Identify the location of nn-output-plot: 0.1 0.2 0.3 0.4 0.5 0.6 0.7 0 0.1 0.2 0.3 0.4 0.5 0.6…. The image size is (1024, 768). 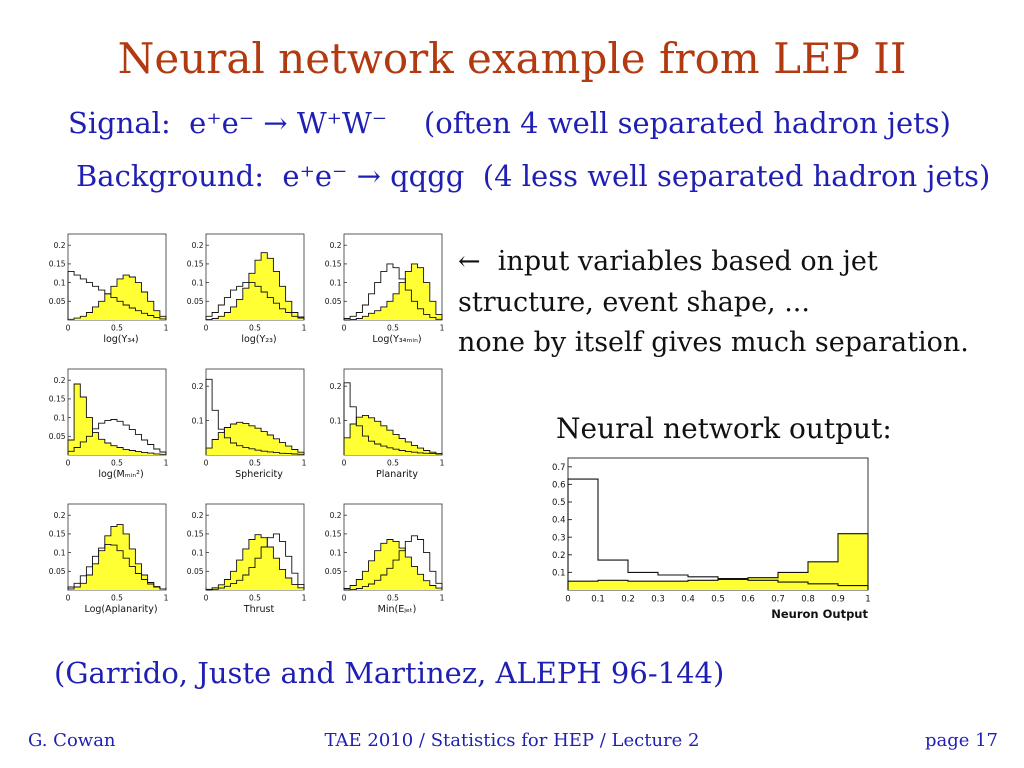
(708, 538).